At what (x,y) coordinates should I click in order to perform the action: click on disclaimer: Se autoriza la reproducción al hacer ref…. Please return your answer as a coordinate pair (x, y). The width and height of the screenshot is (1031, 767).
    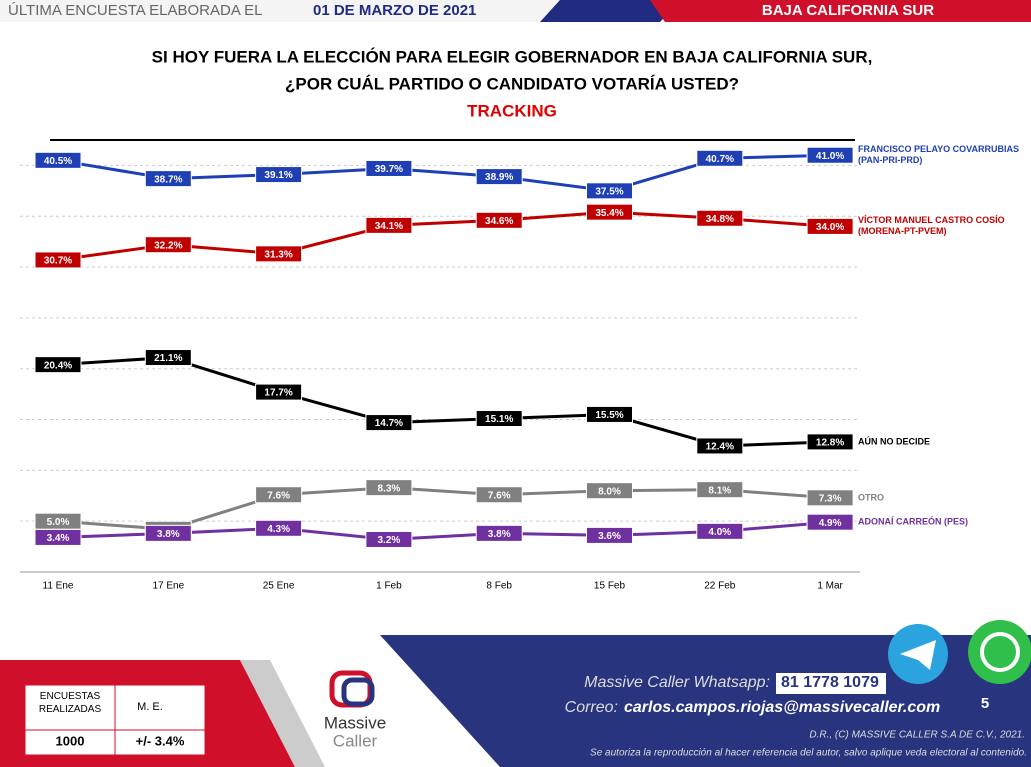
    Looking at the image, I should click on (808, 753).